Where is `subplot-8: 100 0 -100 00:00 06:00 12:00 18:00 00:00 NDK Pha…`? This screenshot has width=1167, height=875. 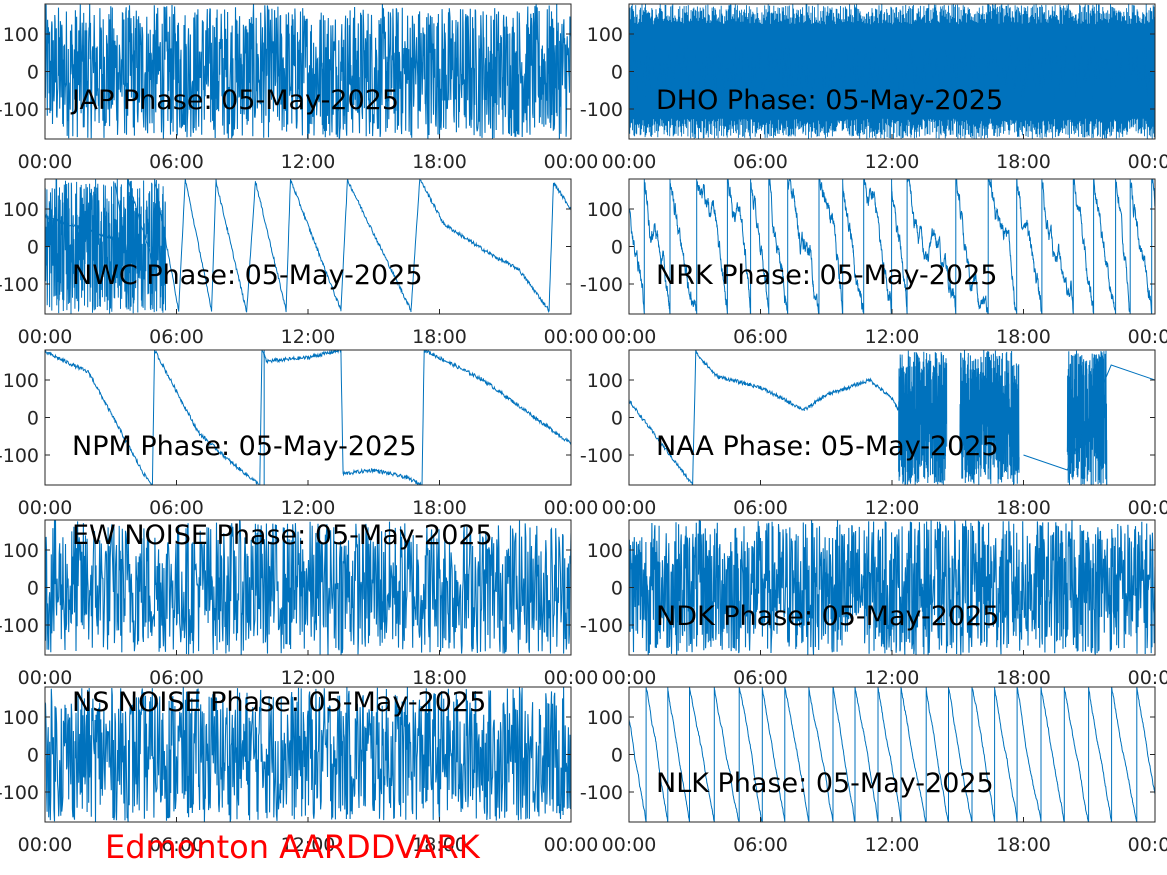
subplot-8: 100 0 -100 00:00 06:00 12:00 18:00 00:00 NDK Pha… is located at coordinates (873, 604).